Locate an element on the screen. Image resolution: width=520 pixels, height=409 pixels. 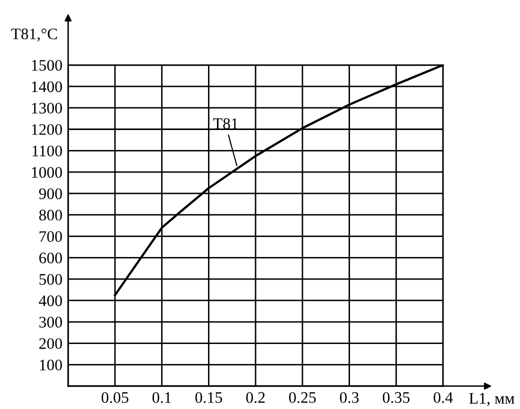
y-tick-label: 1200 is located at coordinates (47, 129).